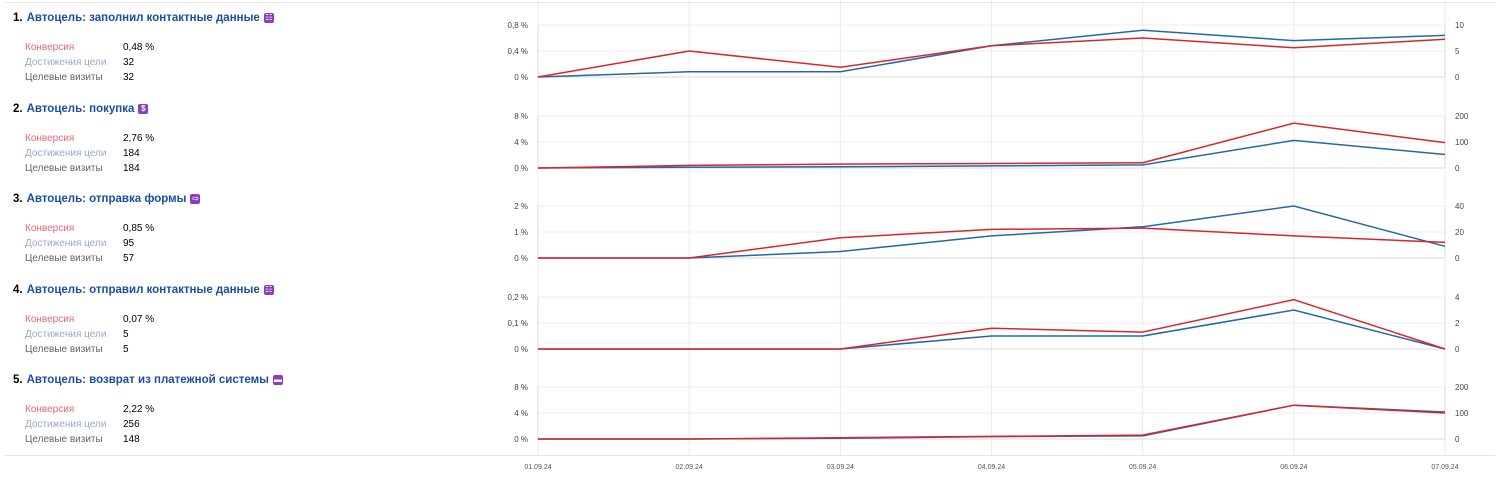  What do you see at coordinates (126, 349) in the screenshot?
I see `visits-value: 5` at bounding box center [126, 349].